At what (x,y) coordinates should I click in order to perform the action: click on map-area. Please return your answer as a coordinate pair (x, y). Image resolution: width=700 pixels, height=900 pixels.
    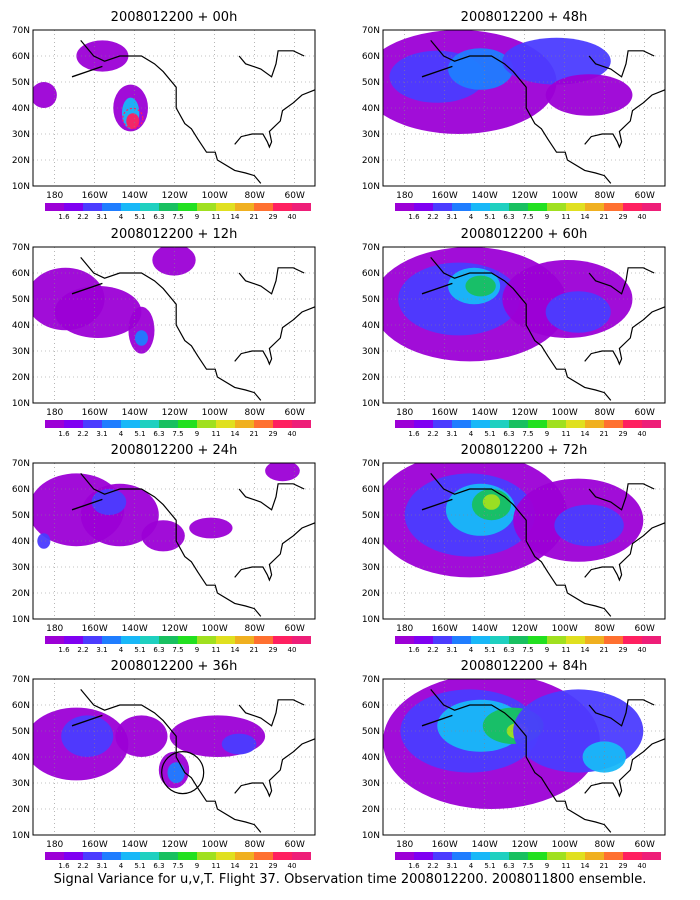
    Looking at the image, I should click on (524, 325).